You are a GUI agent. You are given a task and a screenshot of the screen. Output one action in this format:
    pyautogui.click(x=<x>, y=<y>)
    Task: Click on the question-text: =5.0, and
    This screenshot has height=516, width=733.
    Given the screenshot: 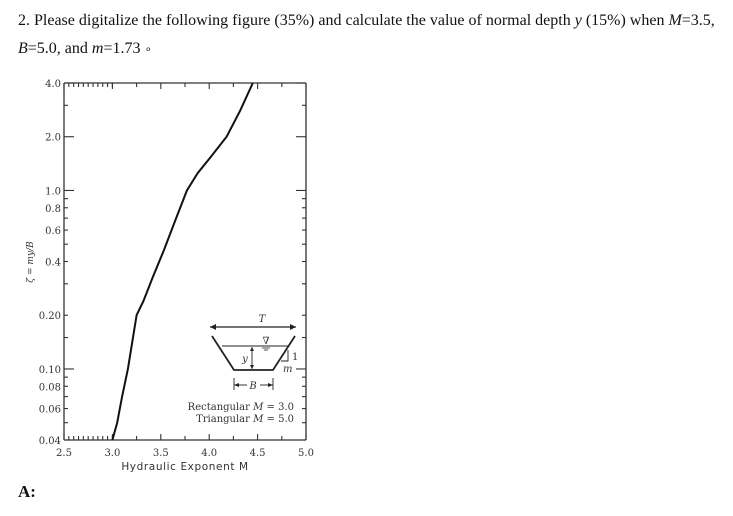 What is the action you would take?
    pyautogui.click(x=59, y=48)
    